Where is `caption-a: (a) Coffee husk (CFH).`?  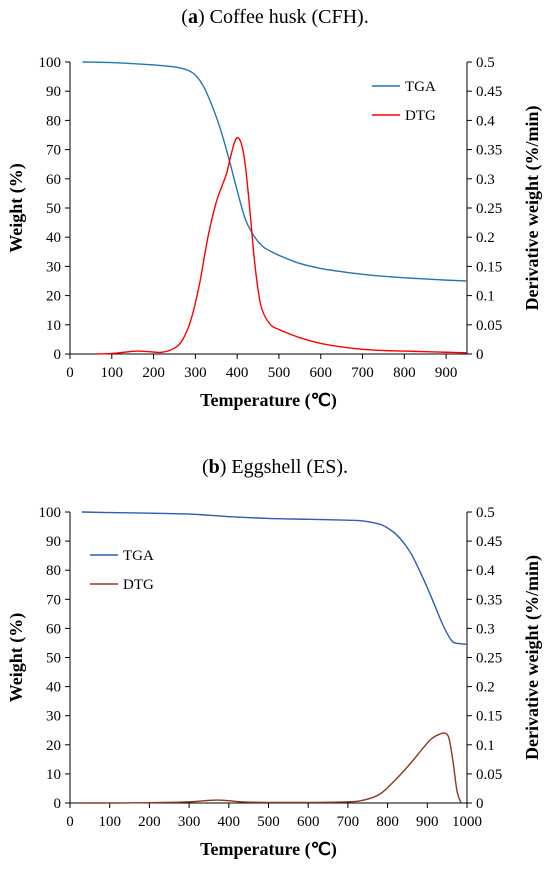 caption-a: (a) Coffee husk (CFH). is located at coordinates (275, 17).